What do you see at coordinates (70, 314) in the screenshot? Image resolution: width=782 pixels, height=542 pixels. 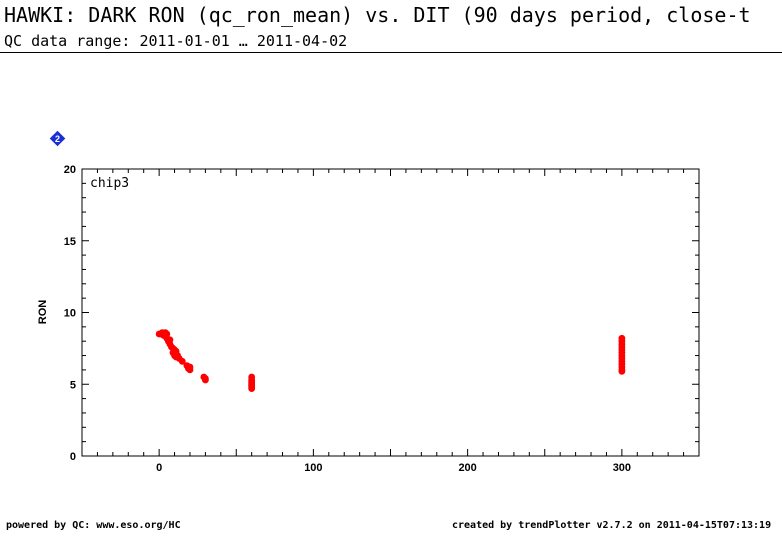 I see `y-tick-label: 10` at bounding box center [70, 314].